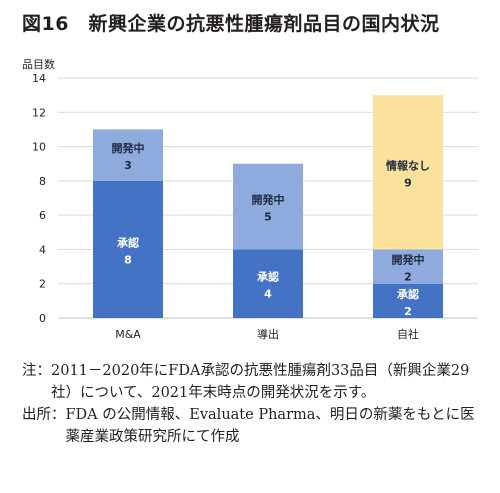 This screenshot has width=500, height=493. Describe the element at coordinates (42, 284) in the screenshot. I see `y-tick-label: 2` at that location.